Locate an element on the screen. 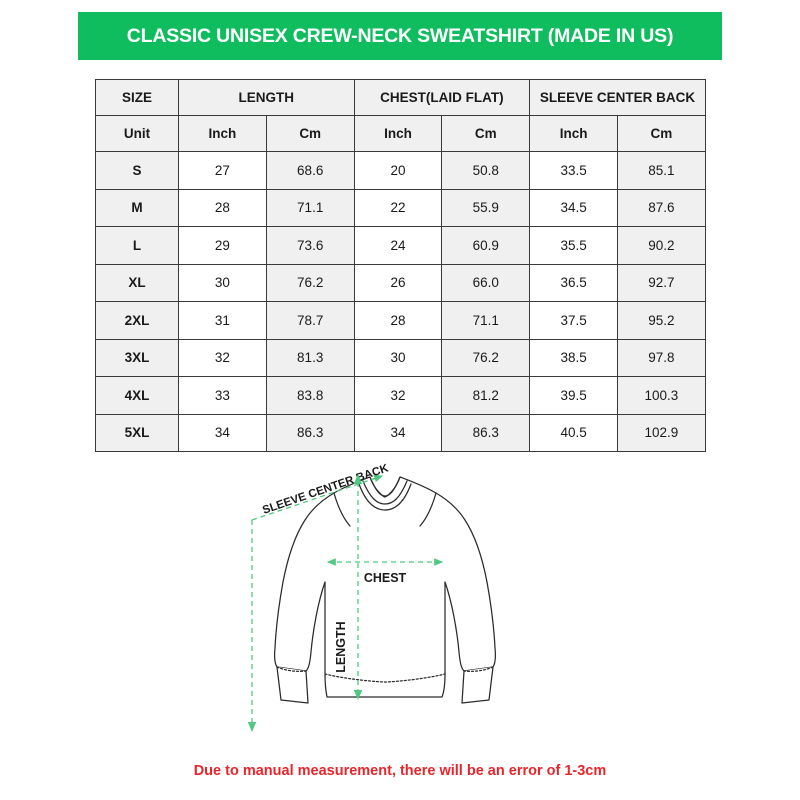 This screenshot has width=800, height=800. cell-size: S is located at coordinates (137, 170).